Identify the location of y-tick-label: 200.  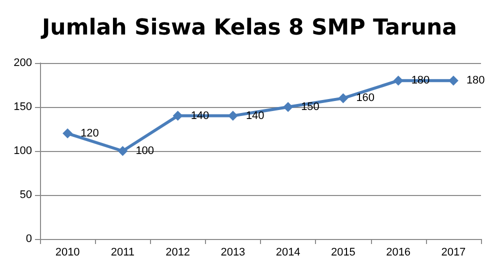
(23, 63).